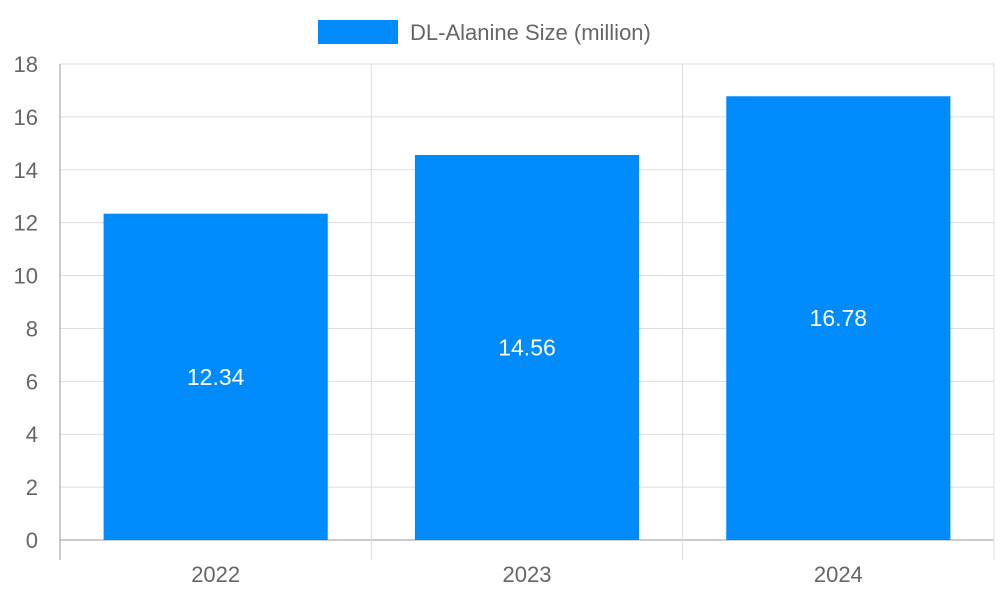 The height and width of the screenshot is (605, 1000). I want to click on y-tick-label: 18, so click(26, 64).